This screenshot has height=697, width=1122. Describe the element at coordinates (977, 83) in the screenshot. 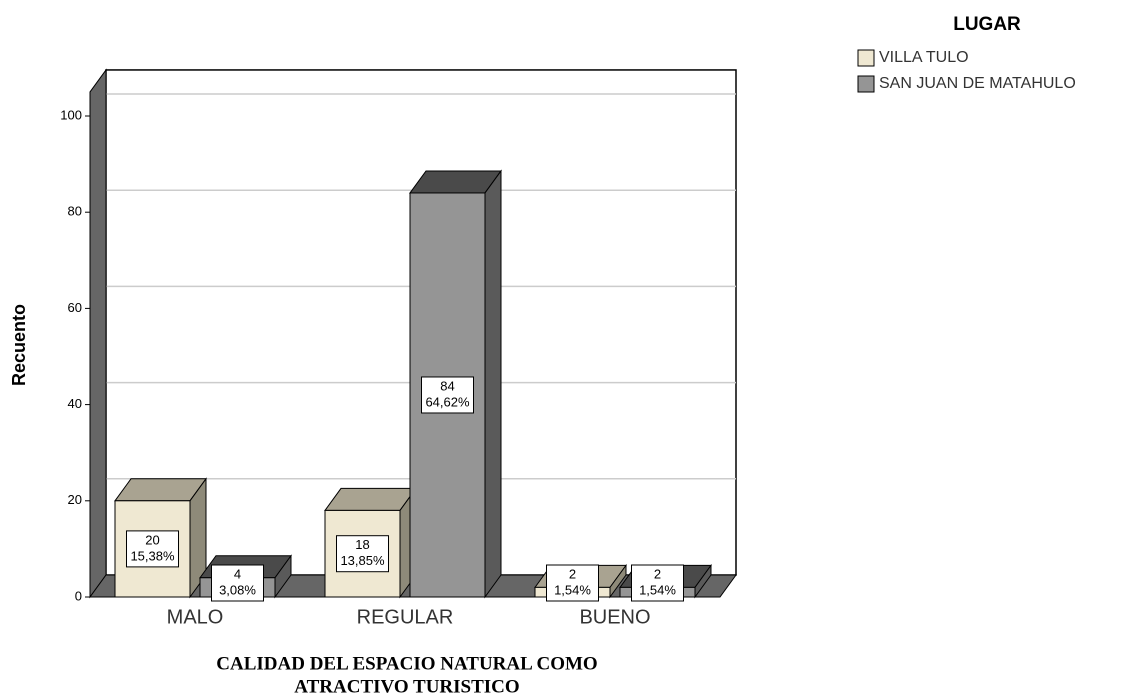

I see `legend-label: SAN JUAN DE MATAHULO` at that location.